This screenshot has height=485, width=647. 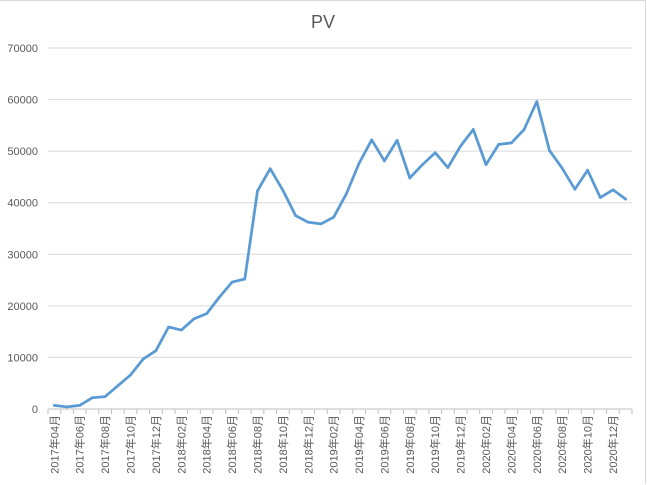 I want to click on x-tick-label: 2018年10月, so click(x=283, y=444).